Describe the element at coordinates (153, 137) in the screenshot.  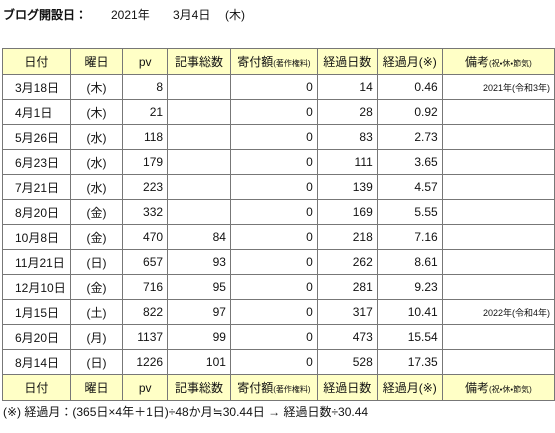
I see `pv: 118` at that location.